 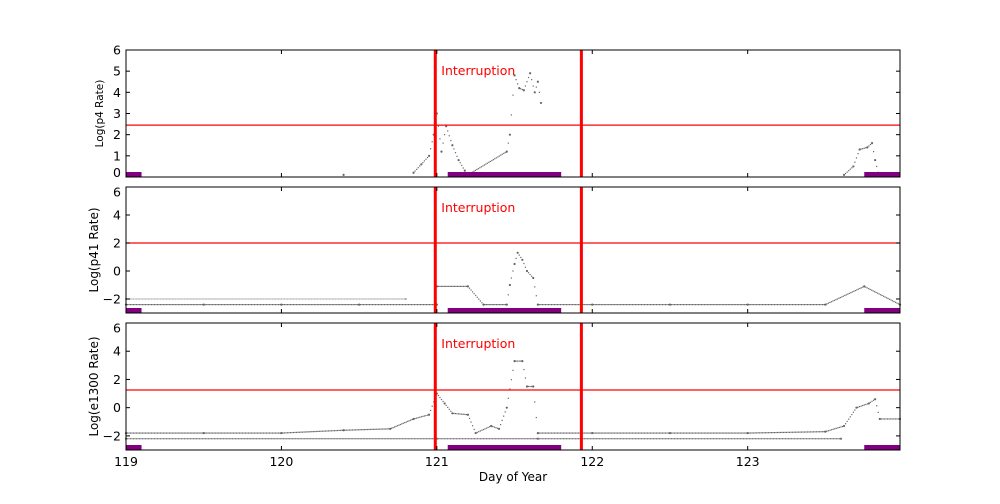 What do you see at coordinates (281, 461) in the screenshot?
I see `x-tick-label: 120` at bounding box center [281, 461].